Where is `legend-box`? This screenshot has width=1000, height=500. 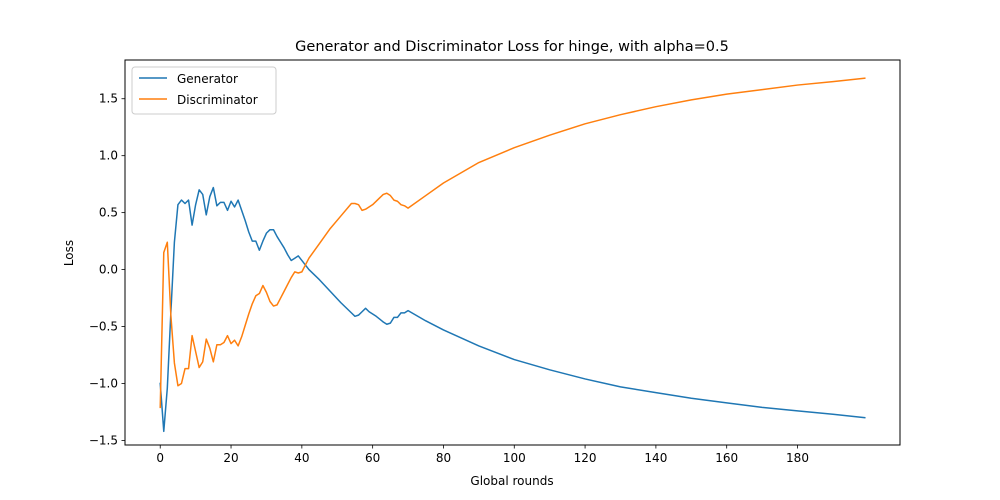
legend-box is located at coordinates (204, 90).